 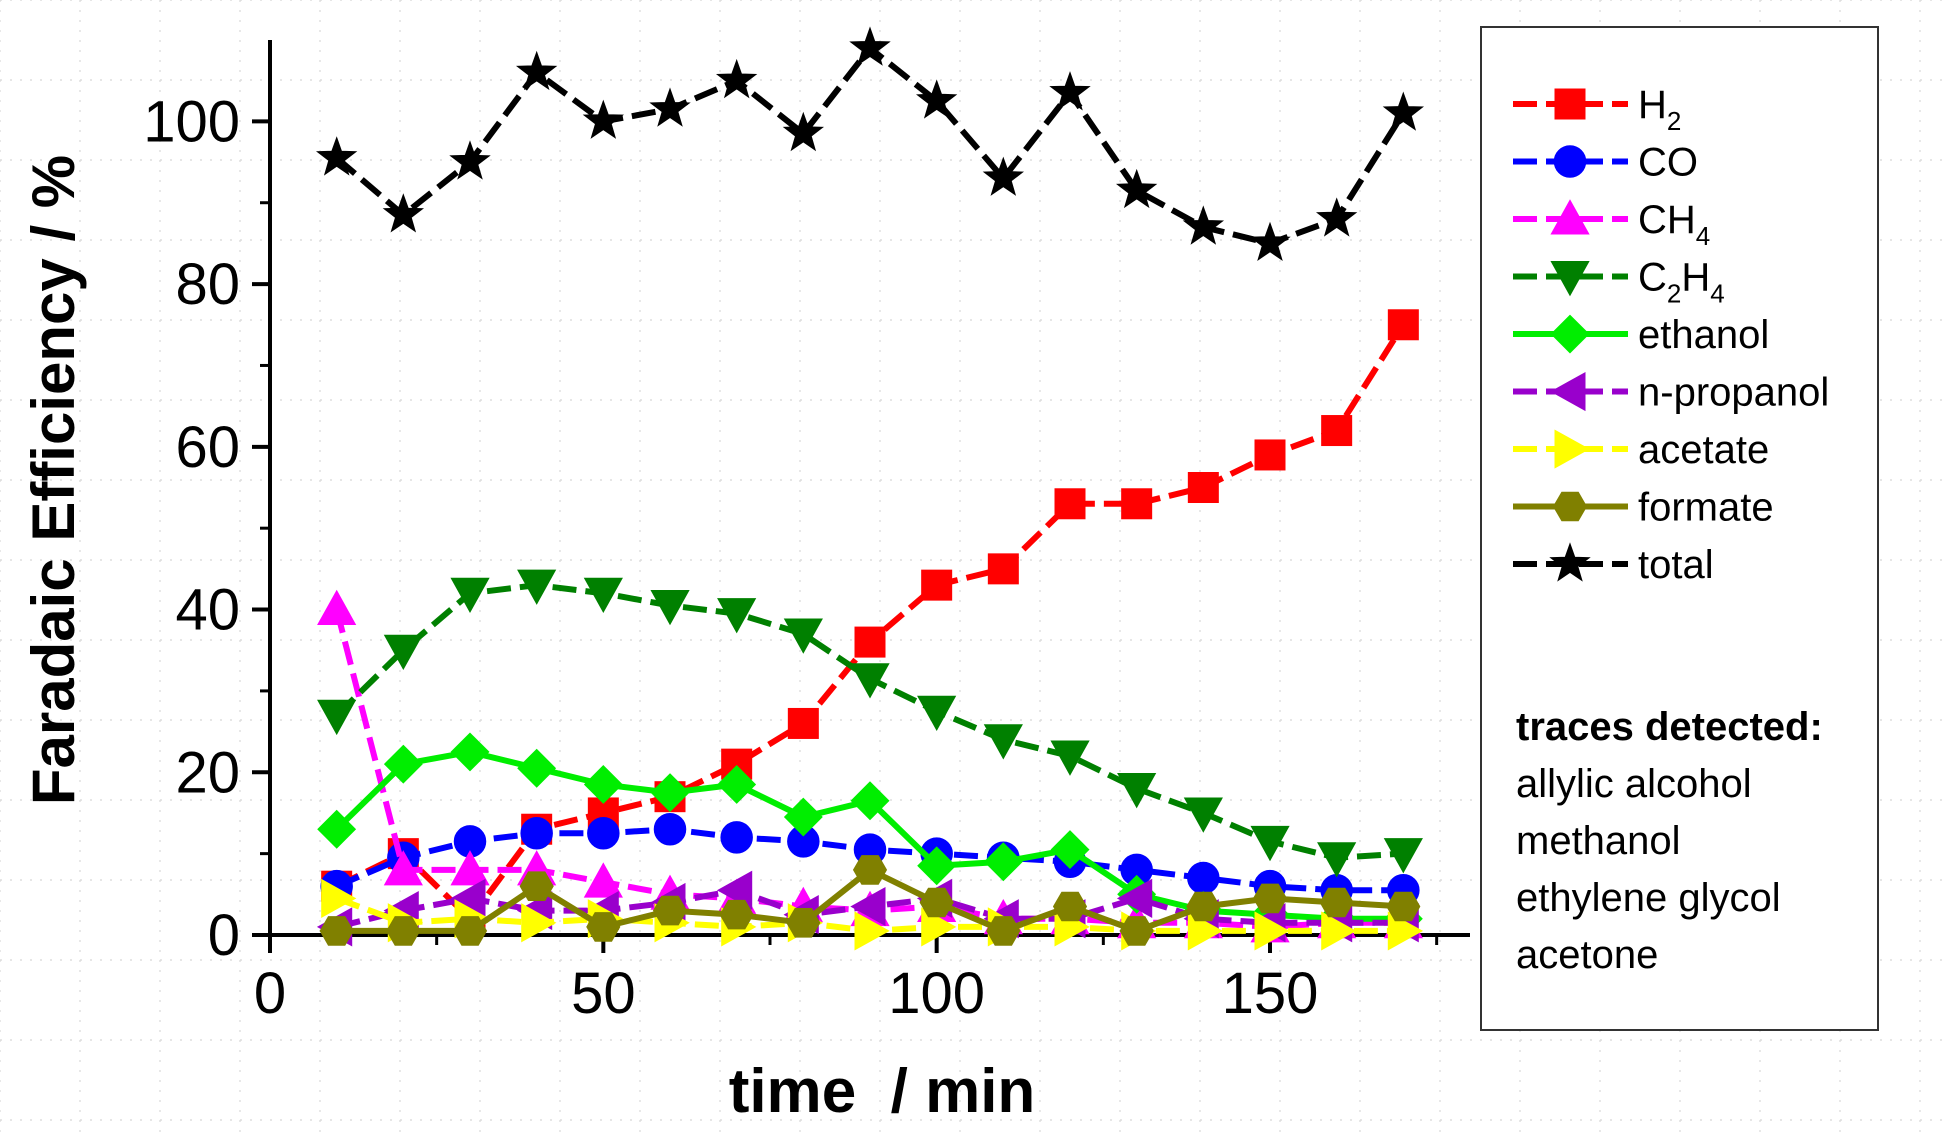 What do you see at coordinates (1605, 163) in the screenshot?
I see `legend-entry-co: CO` at bounding box center [1605, 163].